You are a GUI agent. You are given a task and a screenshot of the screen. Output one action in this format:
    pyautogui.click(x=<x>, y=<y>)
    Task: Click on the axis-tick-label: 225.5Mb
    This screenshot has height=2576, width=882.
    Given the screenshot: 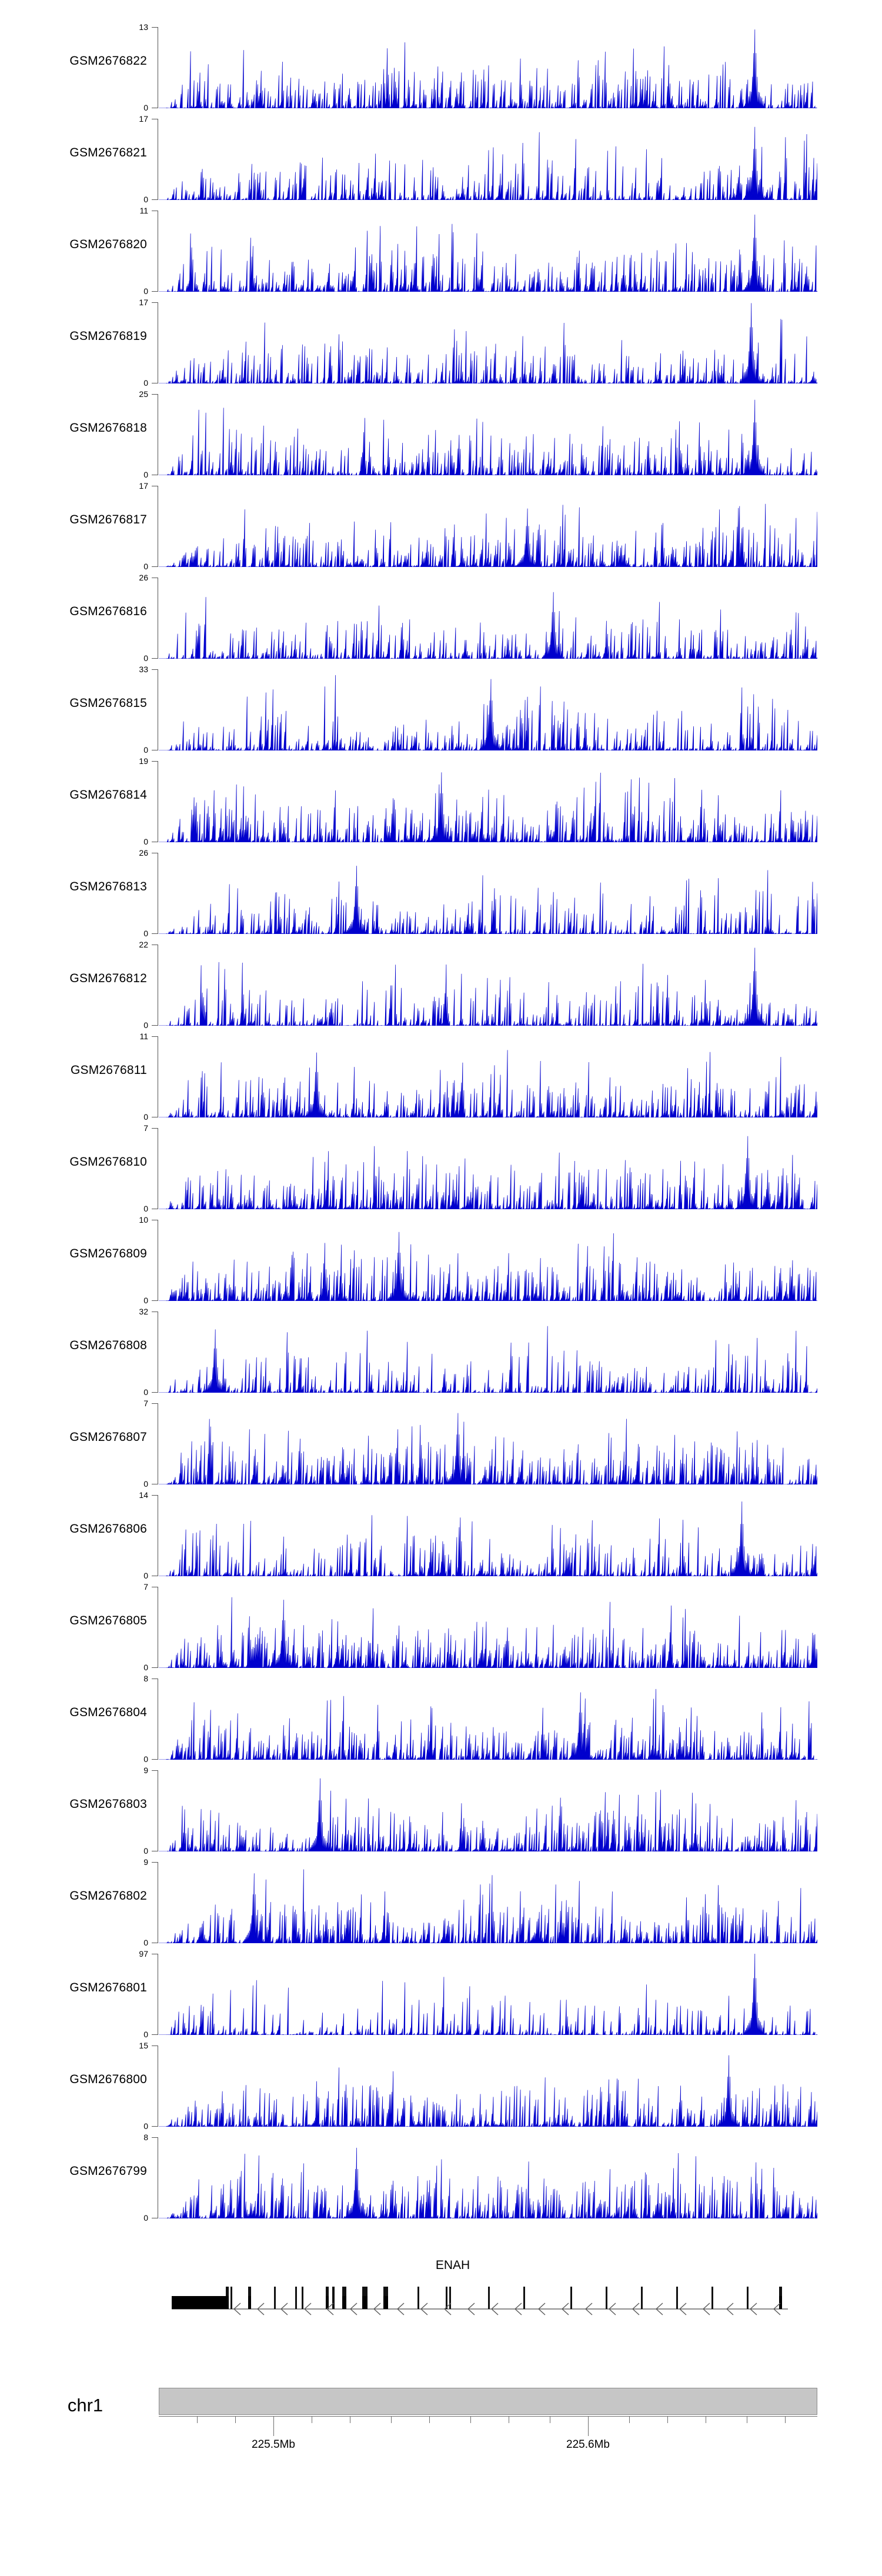 What is the action you would take?
    pyautogui.click(x=273, y=2444)
    